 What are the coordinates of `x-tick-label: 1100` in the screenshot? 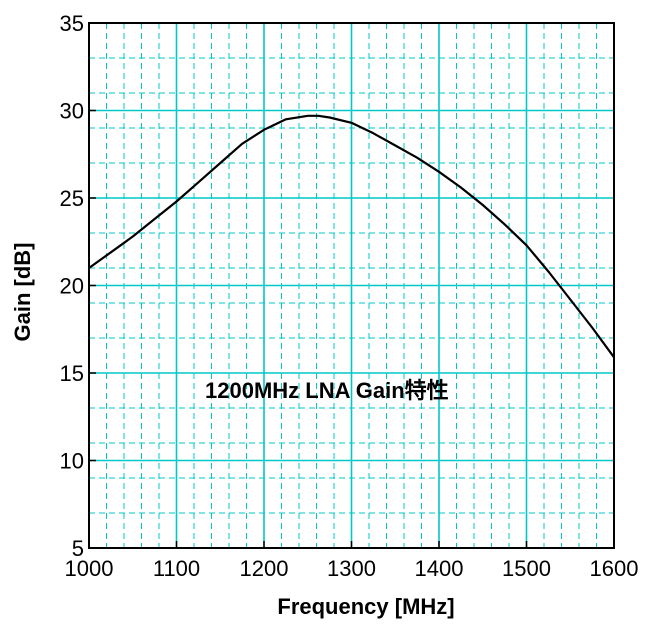 It's located at (176, 568).